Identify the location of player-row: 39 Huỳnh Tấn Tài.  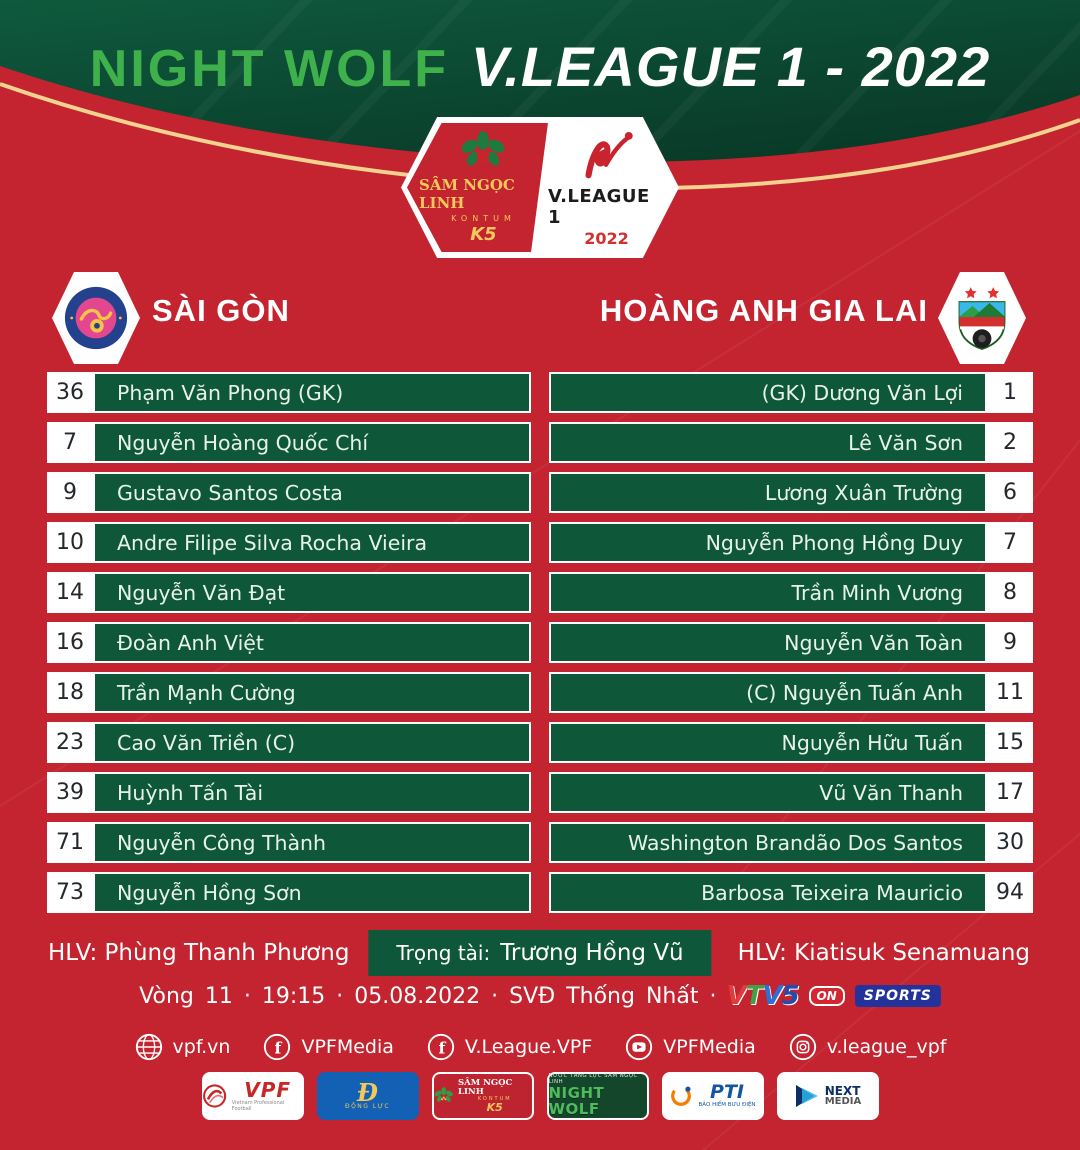
(289, 792).